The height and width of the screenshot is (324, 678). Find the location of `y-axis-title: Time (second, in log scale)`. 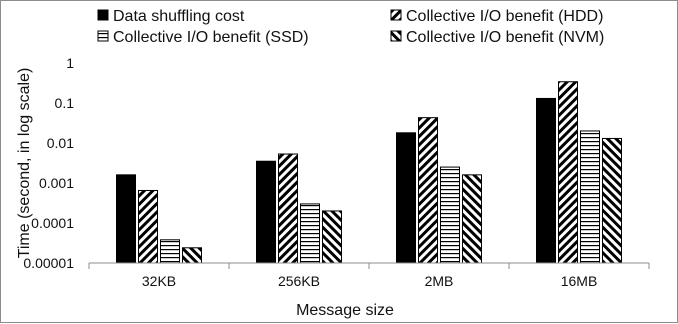

y-axis-title: Time (second, in log scale) is located at coordinates (24, 163).